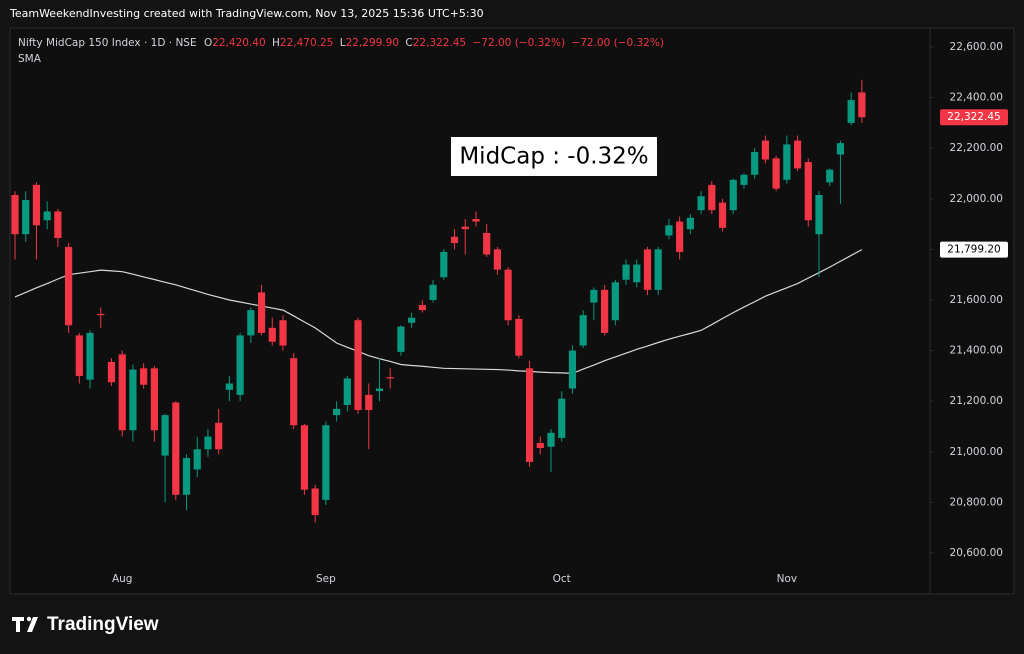 Image resolution: width=1024 pixels, height=654 pixels. Describe the element at coordinates (976, 199) in the screenshot. I see `y-tick-label: 22,000.00` at that location.